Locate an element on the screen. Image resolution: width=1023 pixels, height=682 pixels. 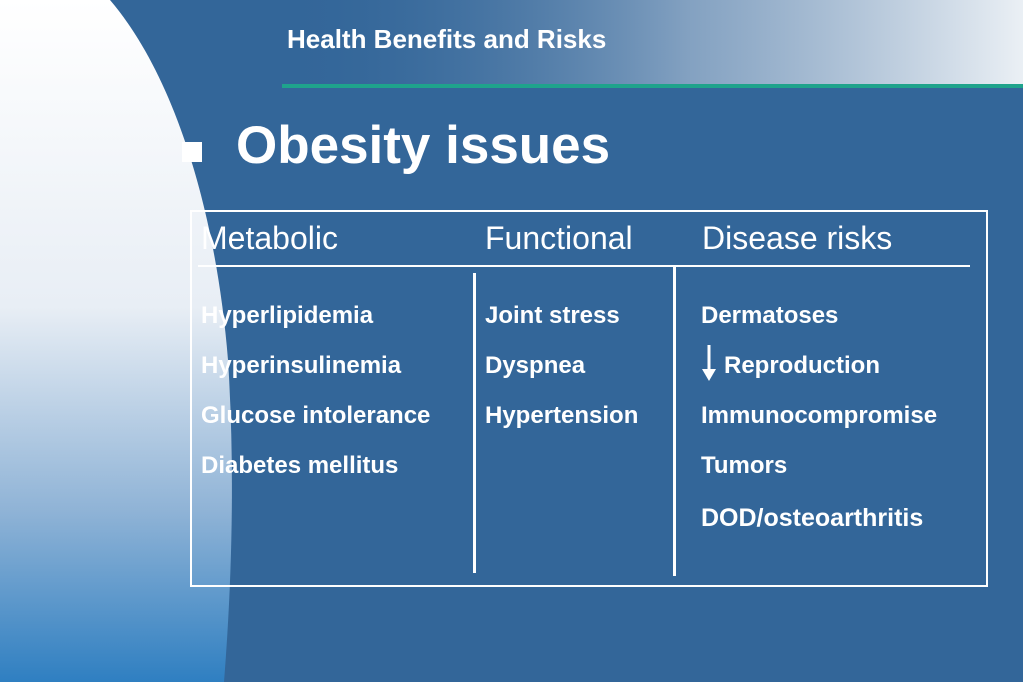
table-cell: DOD/osteoarthritis is located at coordinates (812, 518).